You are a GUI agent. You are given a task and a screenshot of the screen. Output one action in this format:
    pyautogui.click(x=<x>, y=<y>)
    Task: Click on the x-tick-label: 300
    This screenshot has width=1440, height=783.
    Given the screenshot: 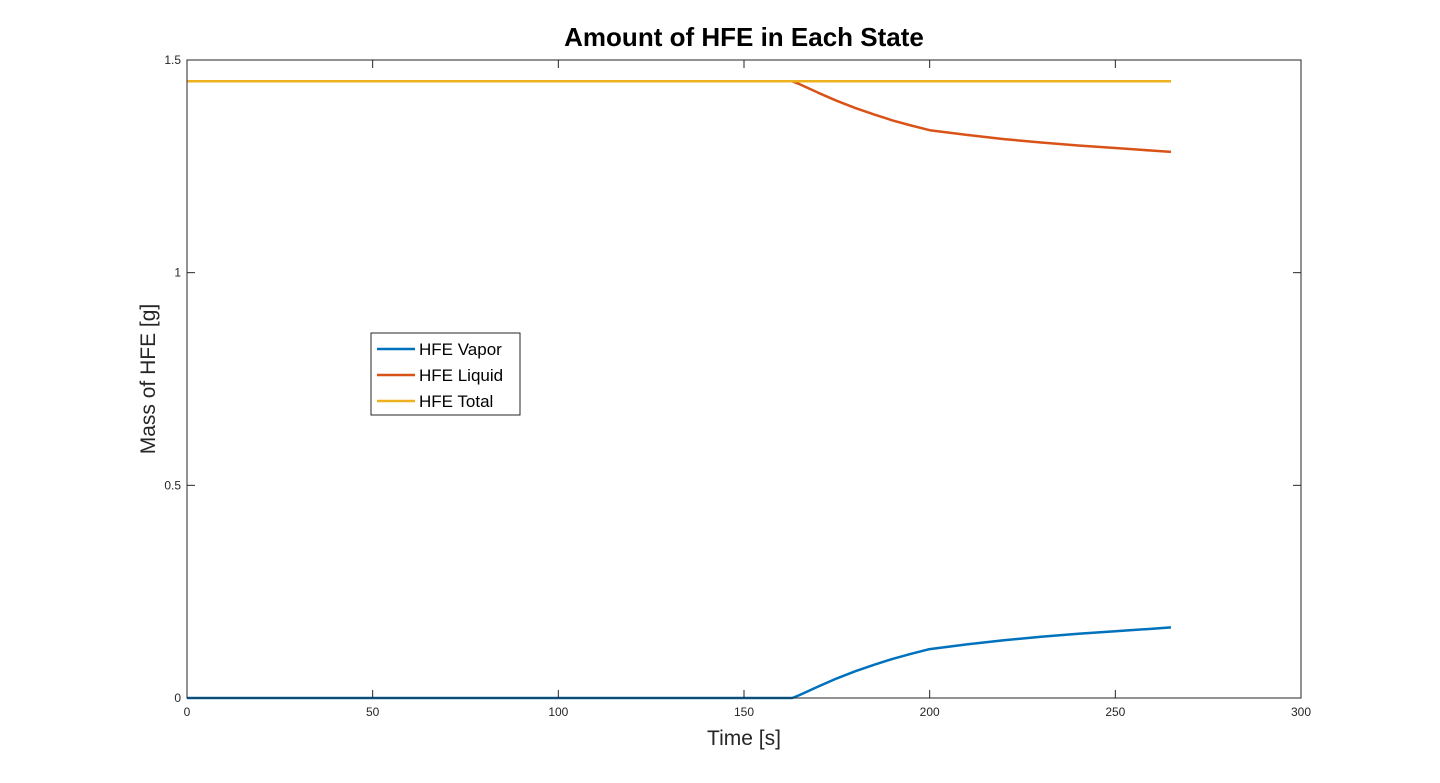 What is the action you would take?
    pyautogui.click(x=1301, y=712)
    